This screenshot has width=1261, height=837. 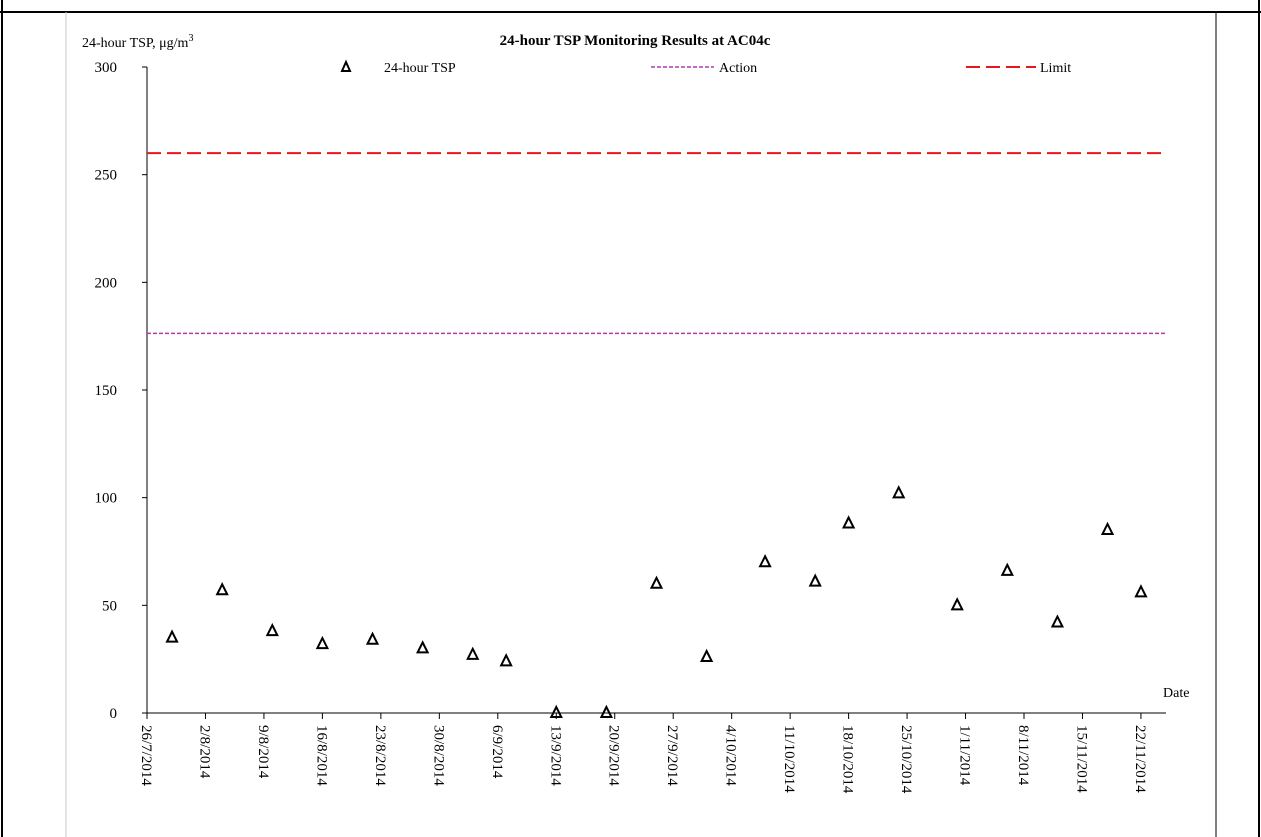 What do you see at coordinates (1140, 759) in the screenshot?
I see `x-tick-label: 22/11/2014` at bounding box center [1140, 759].